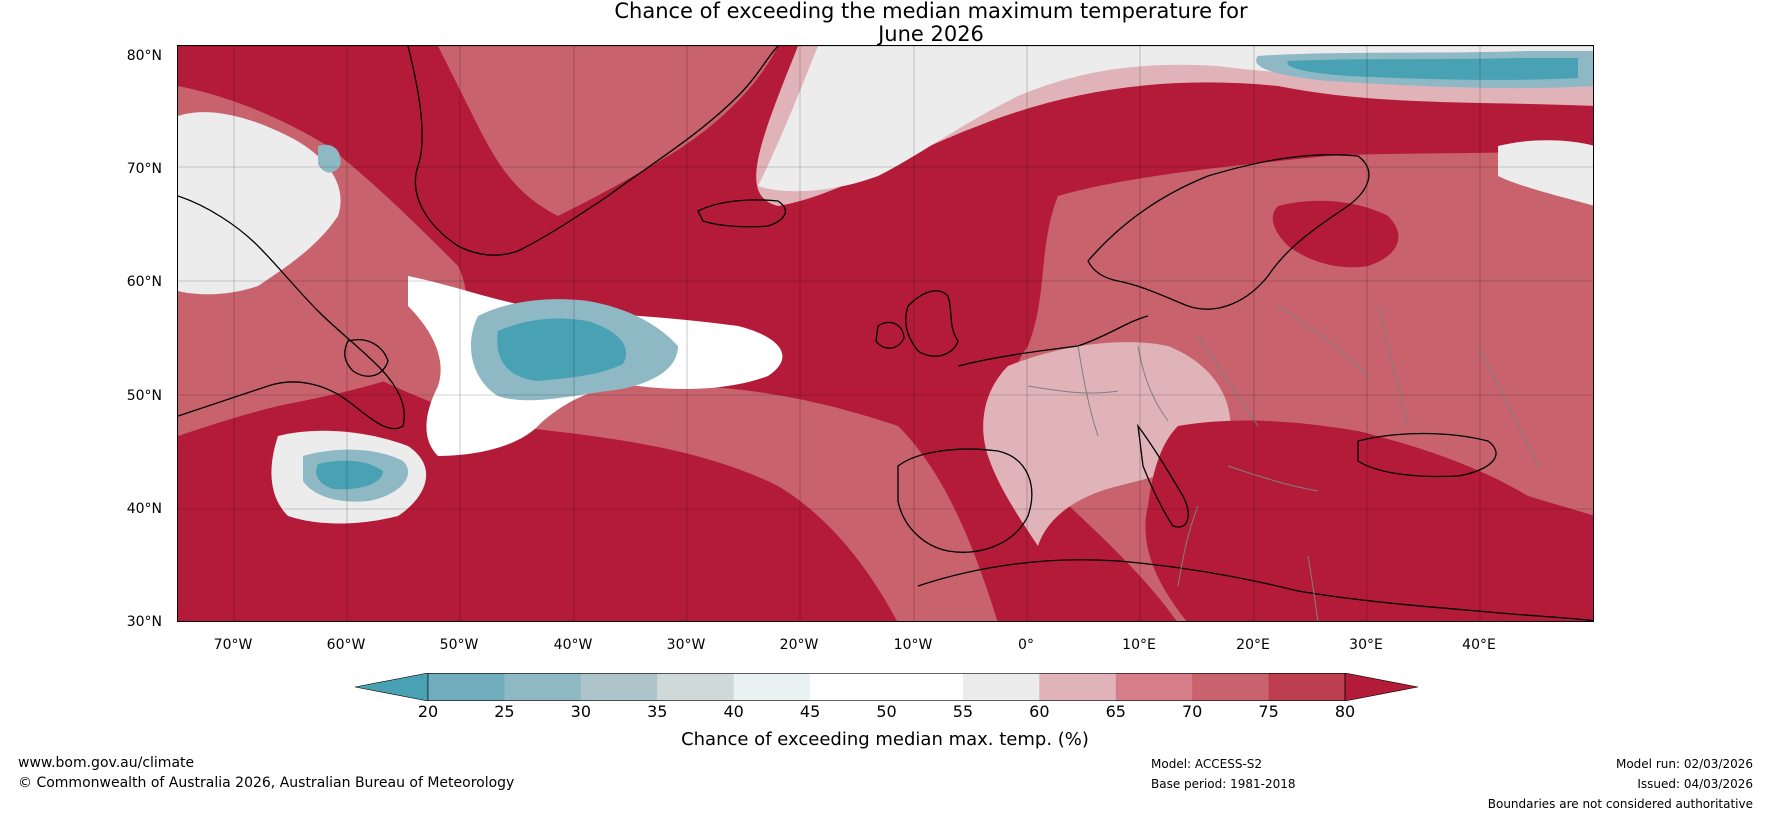 Image resolution: width=1770 pixels, height=816 pixels. Describe the element at coordinates (963, 711) in the screenshot. I see `colorbar-tick-label: 55` at that location.